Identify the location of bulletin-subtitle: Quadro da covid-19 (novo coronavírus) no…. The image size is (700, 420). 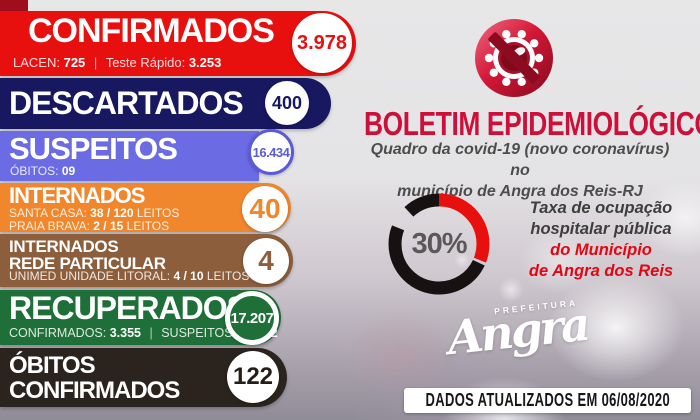
(520, 170).